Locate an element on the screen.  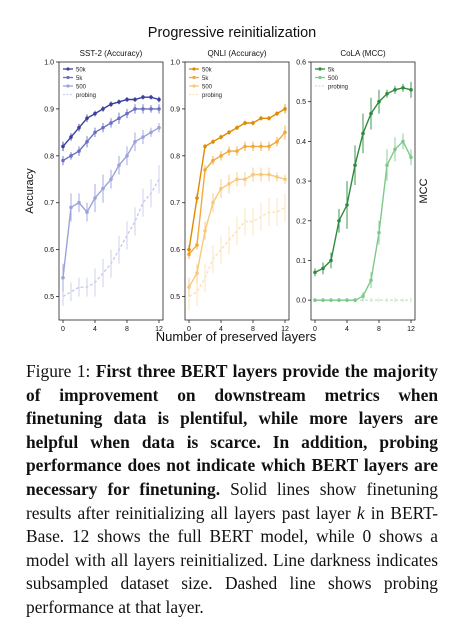
series-50k is located at coordinates (237, 179).